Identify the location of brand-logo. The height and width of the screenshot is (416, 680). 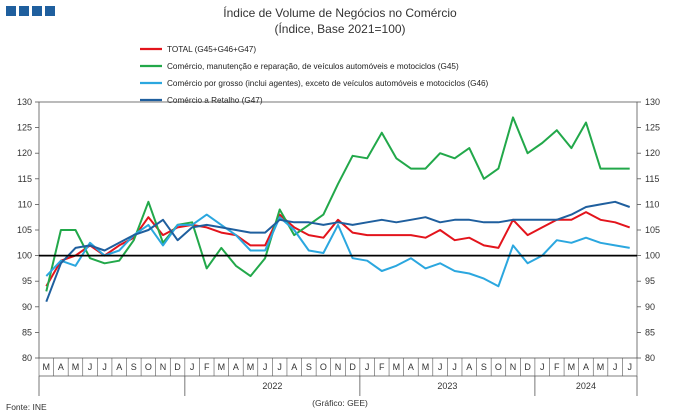
(30, 11).